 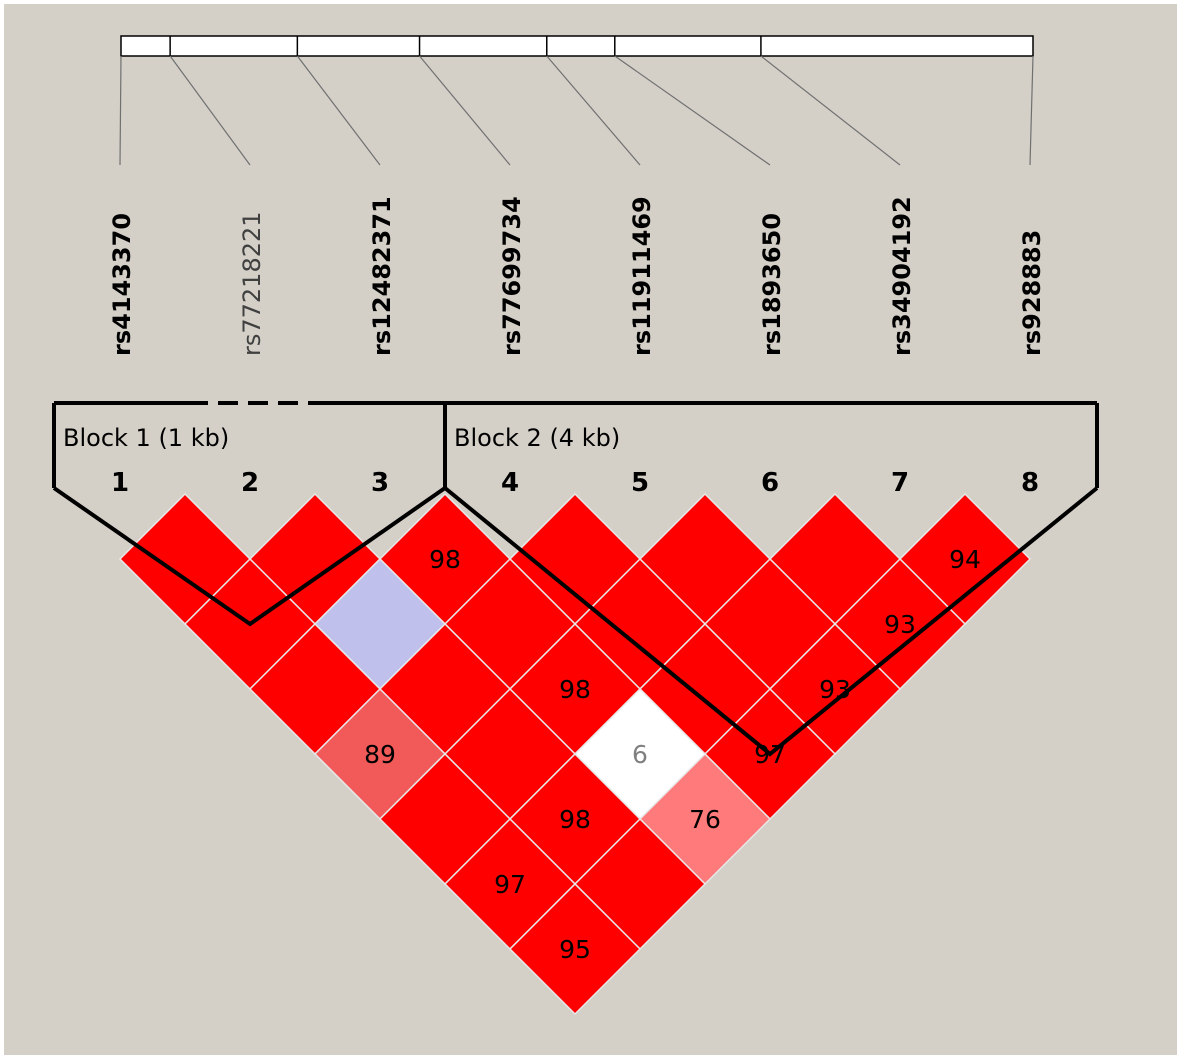 I want to click on block-label: Block 2 (4 kb), so click(x=537, y=438).